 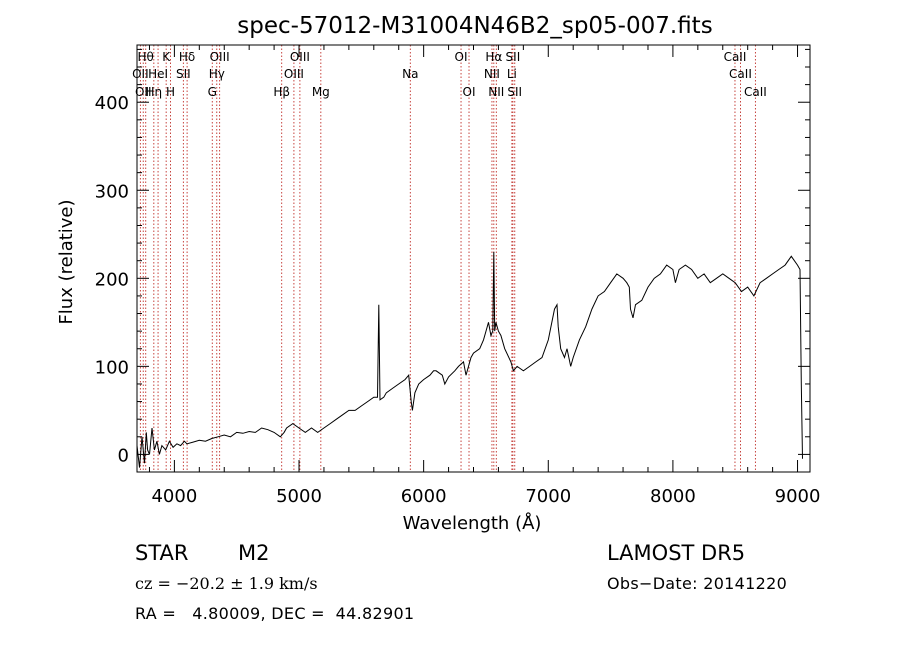 I want to click on x-axis-label: Wavelength (Å), so click(x=472, y=523).